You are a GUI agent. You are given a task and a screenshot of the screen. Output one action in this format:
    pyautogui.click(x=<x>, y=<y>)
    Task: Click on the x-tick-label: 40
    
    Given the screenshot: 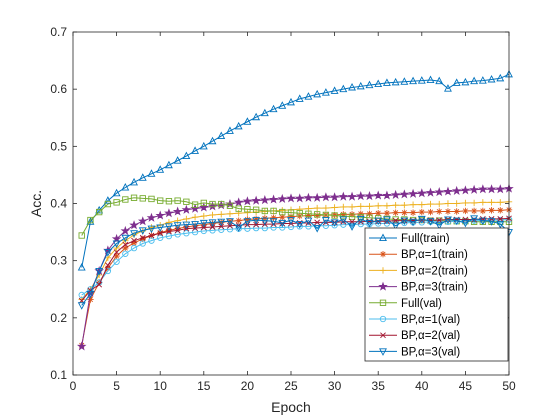 What is the action you would take?
    pyautogui.click(x=422, y=386)
    